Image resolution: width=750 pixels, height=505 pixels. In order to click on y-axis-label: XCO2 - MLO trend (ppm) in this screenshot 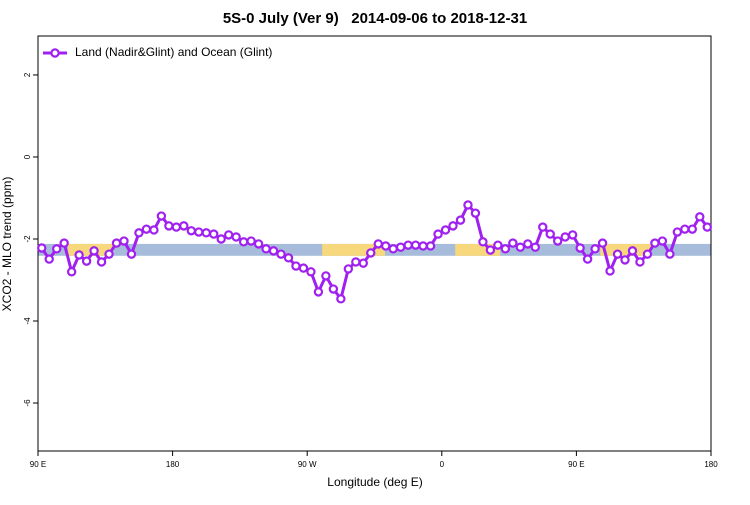, I will do `click(7, 244)`.